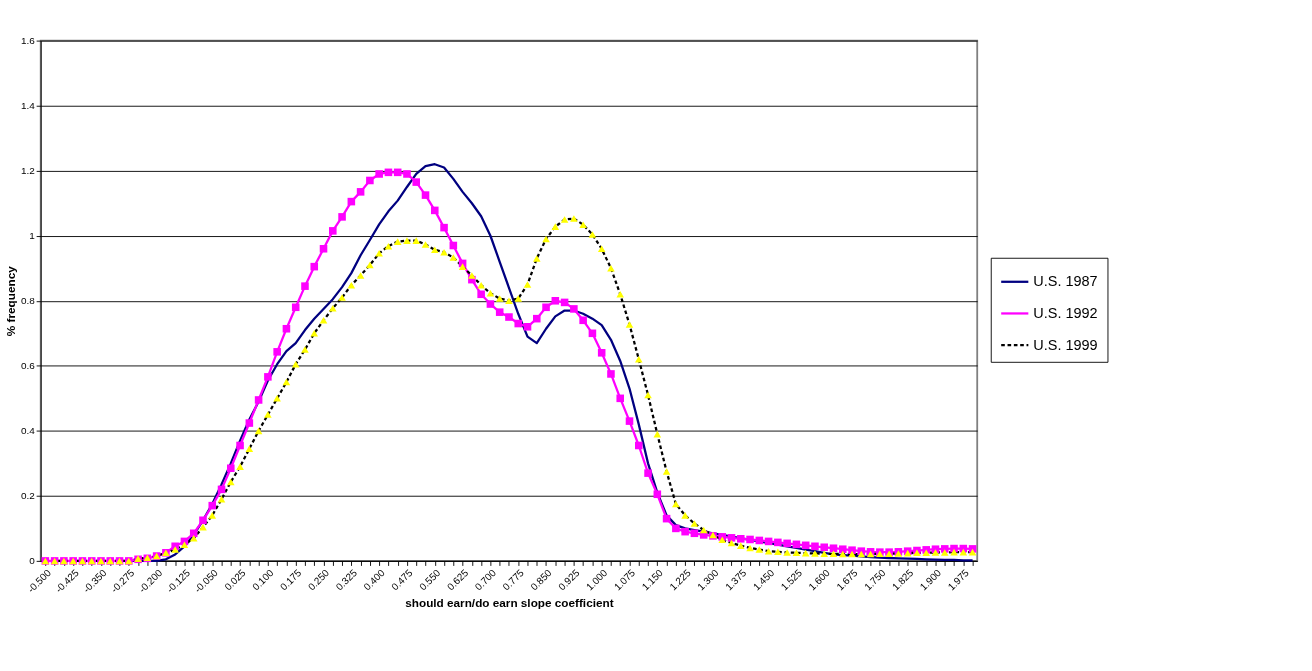  I want to click on legend-label: U.S. 1987, so click(1065, 281).